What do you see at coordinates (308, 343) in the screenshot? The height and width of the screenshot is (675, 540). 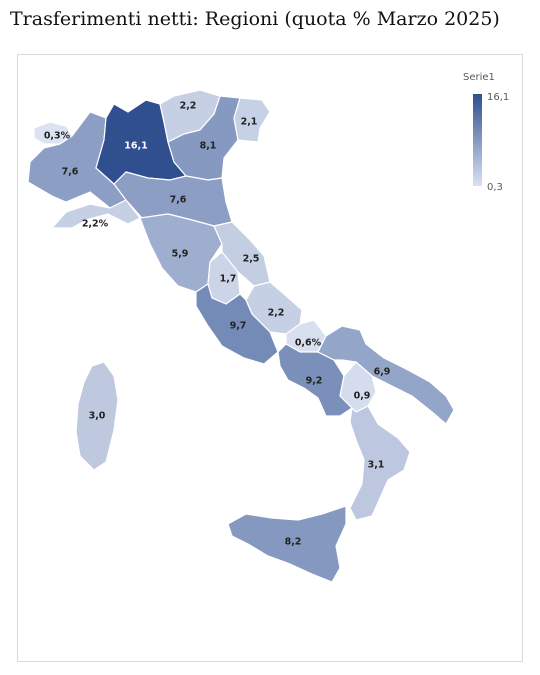 I see `label-molise: 0,6%` at bounding box center [308, 343].